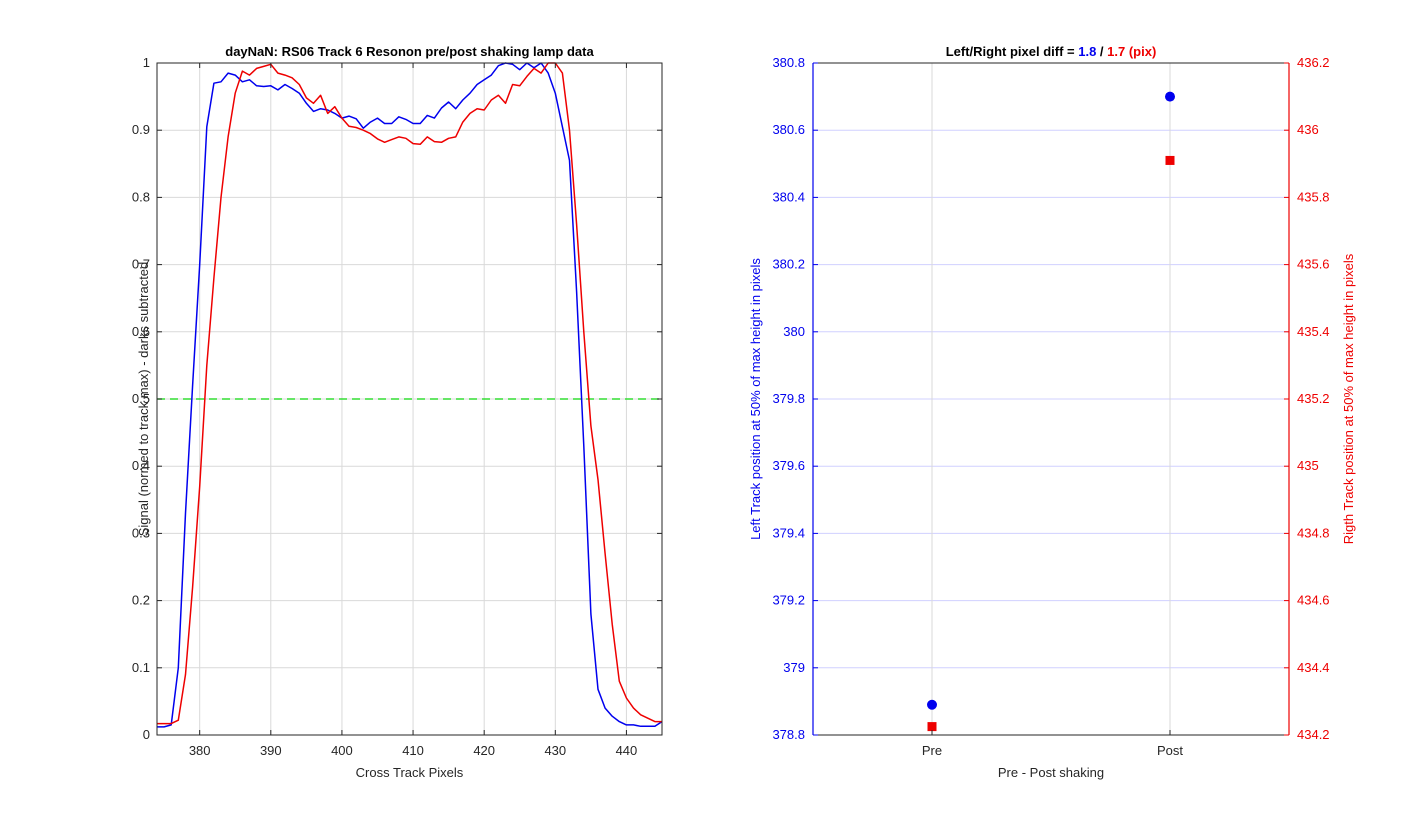 Image resolution: width=1425 pixels, height=825 pixels. Describe the element at coordinates (1313, 264) in the screenshot. I see `right-y-tick-label: 435.6` at that location.